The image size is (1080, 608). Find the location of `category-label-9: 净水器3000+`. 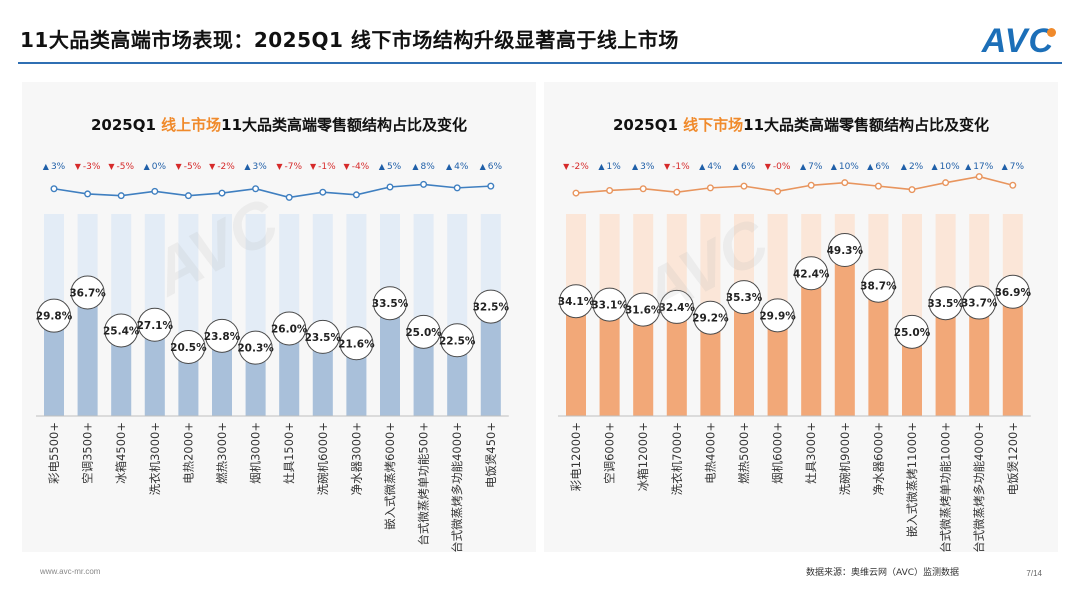

category-label-9: 净水器3000+ is located at coordinates (356, 458).